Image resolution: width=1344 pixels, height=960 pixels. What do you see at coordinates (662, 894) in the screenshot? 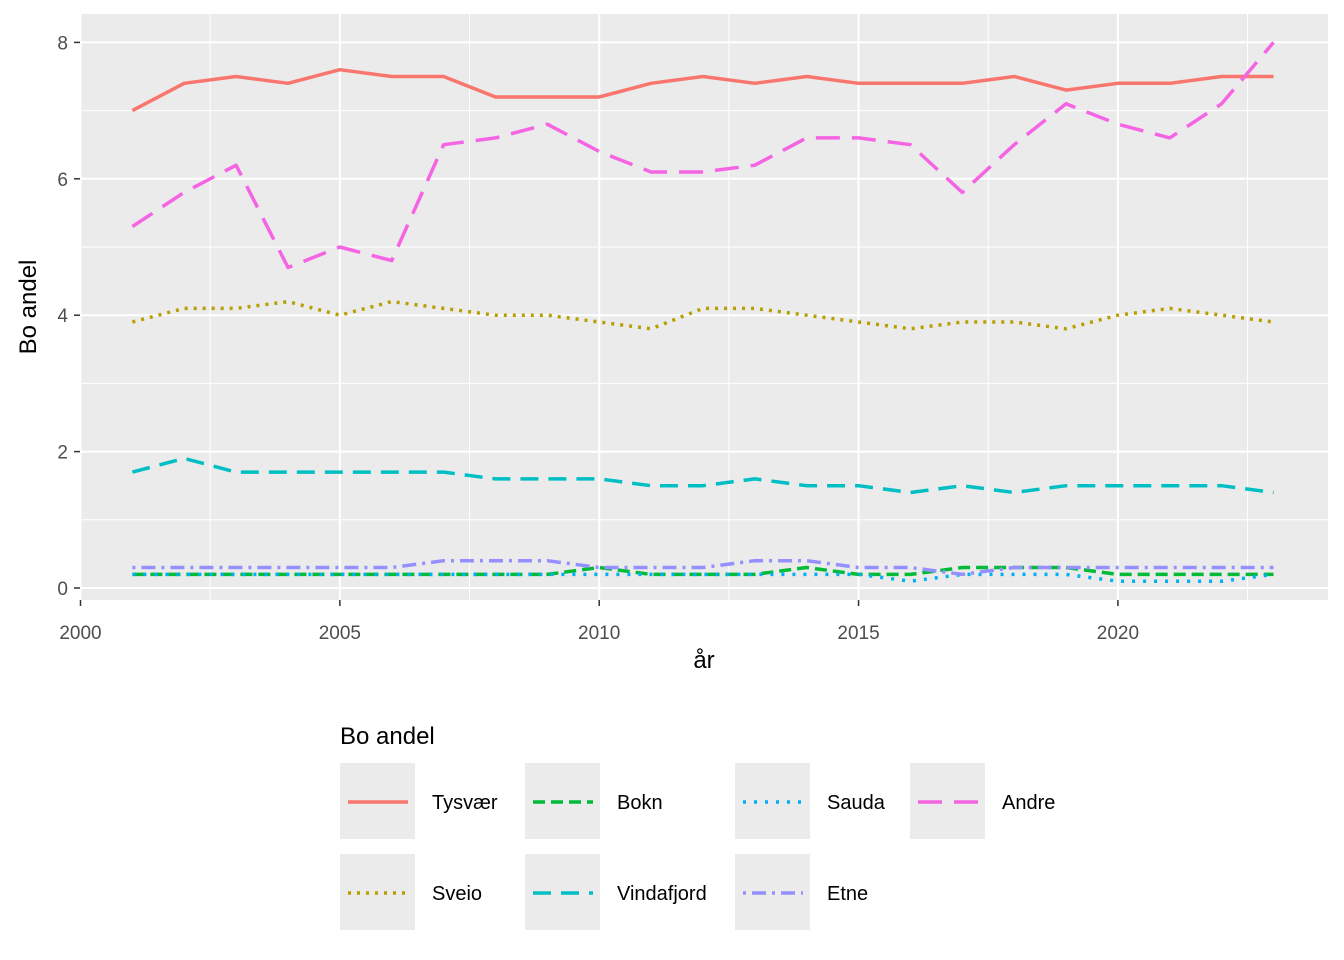
I see `legend-label-vindafjord: Vindafjord` at bounding box center [662, 894].